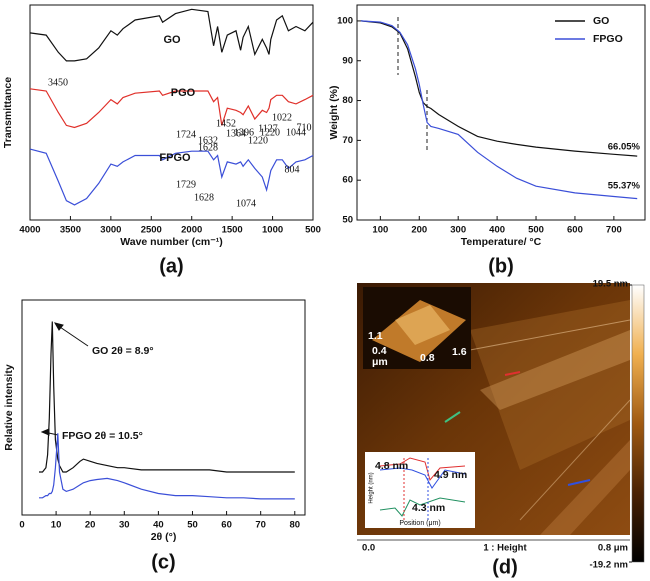  What do you see at coordinates (208, 140) in the screenshot?
I see `annotation: 1632` at bounding box center [208, 140].